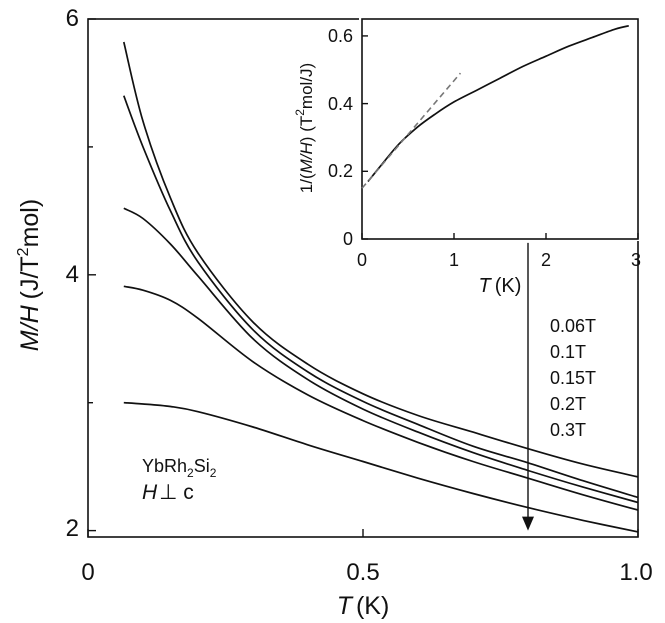  I want to click on inset-plot-frame, so click(500, 129).